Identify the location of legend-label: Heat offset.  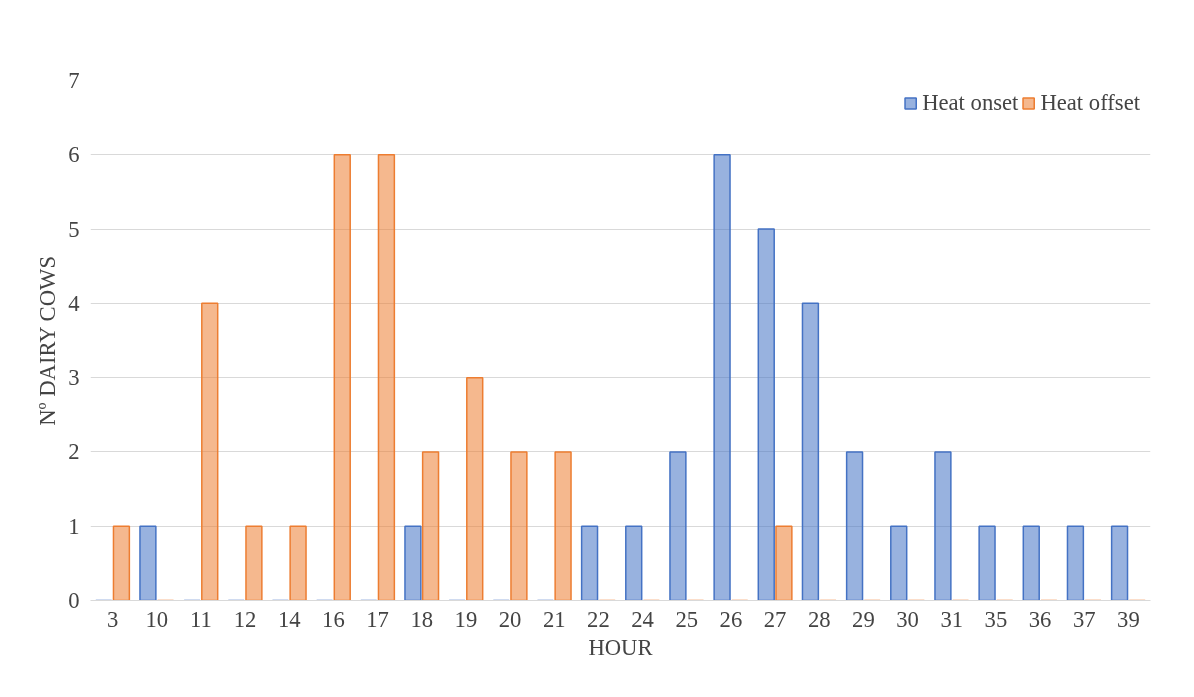
(1090, 103).